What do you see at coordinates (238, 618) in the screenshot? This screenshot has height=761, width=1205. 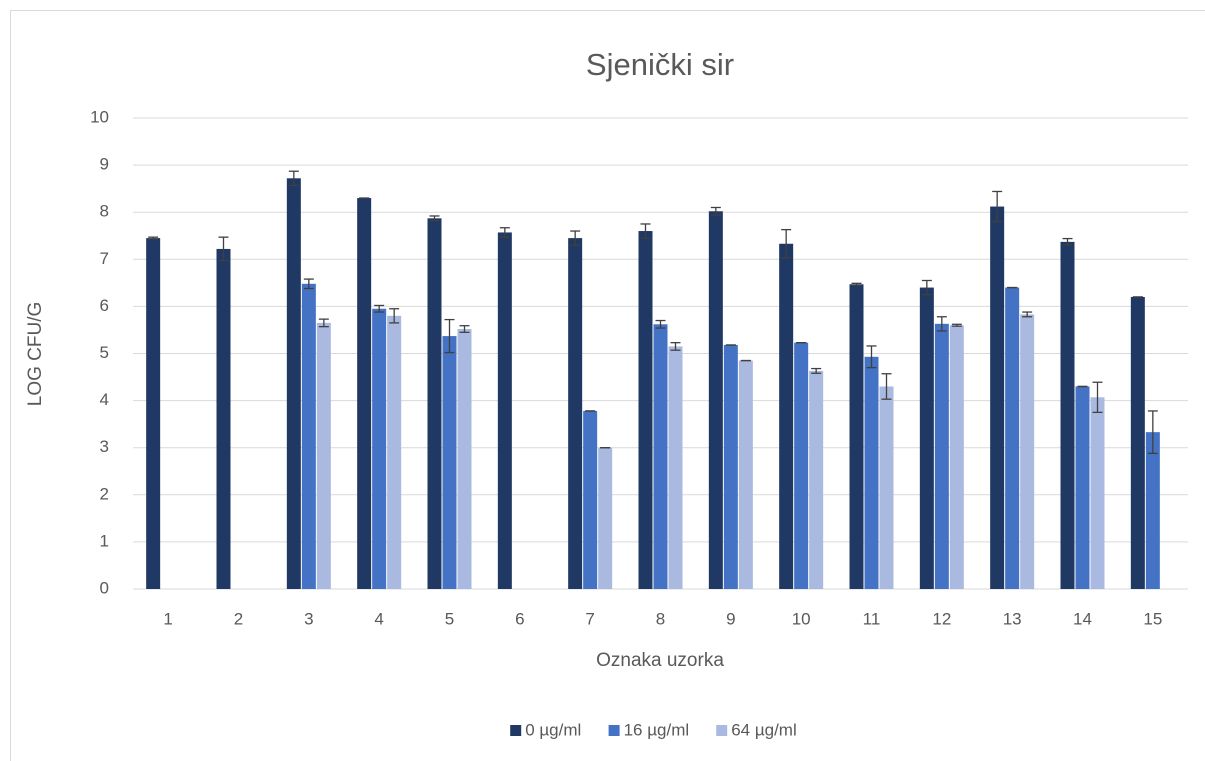 I see `x-tick-label: 2` at bounding box center [238, 618].